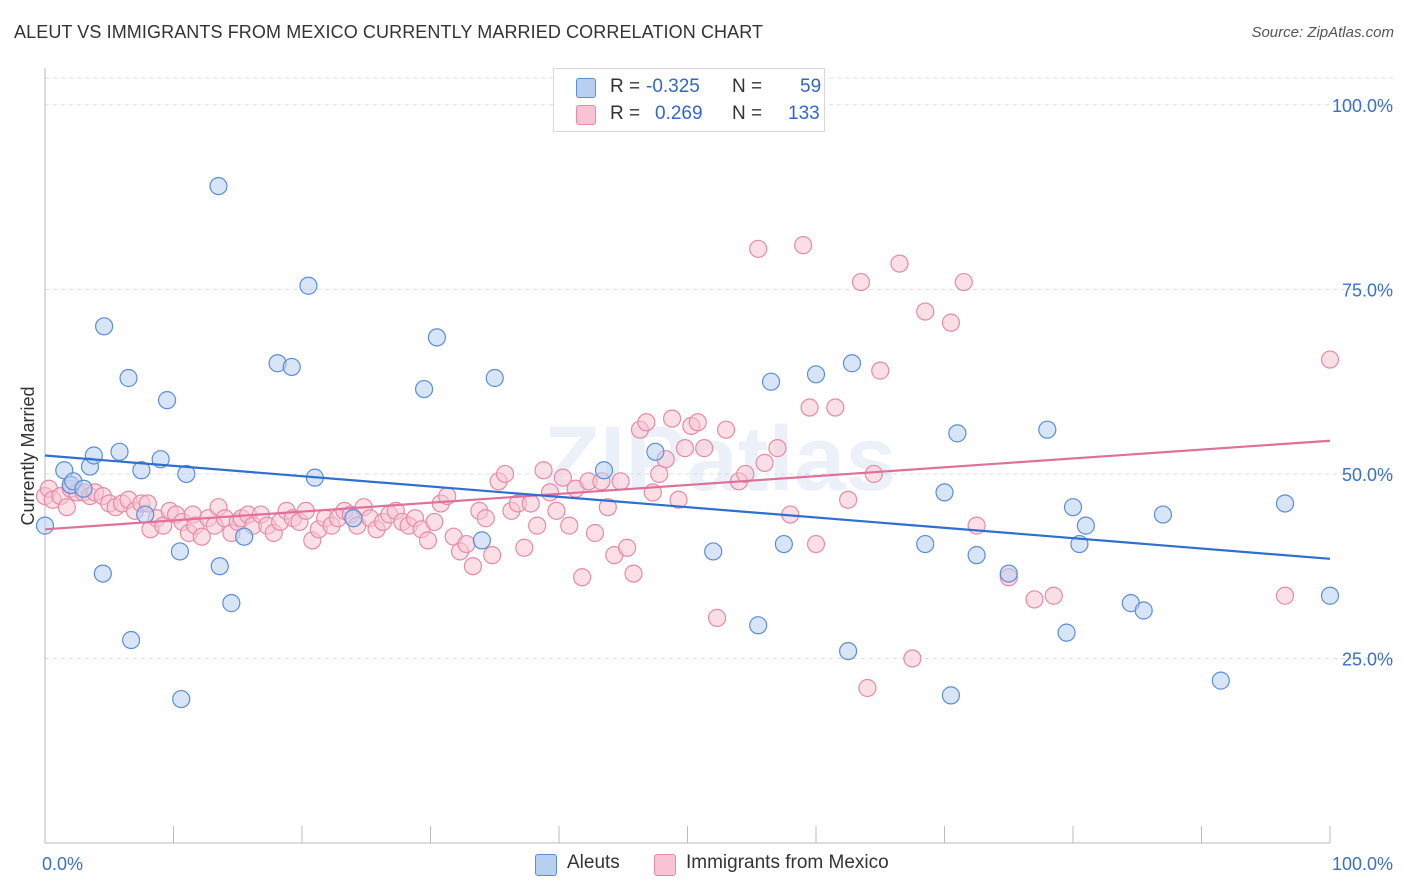 The width and height of the screenshot is (1406, 892). What do you see at coordinates (1367, 659) in the screenshot?
I see `y-tick-label: 25.0%` at bounding box center [1367, 659].